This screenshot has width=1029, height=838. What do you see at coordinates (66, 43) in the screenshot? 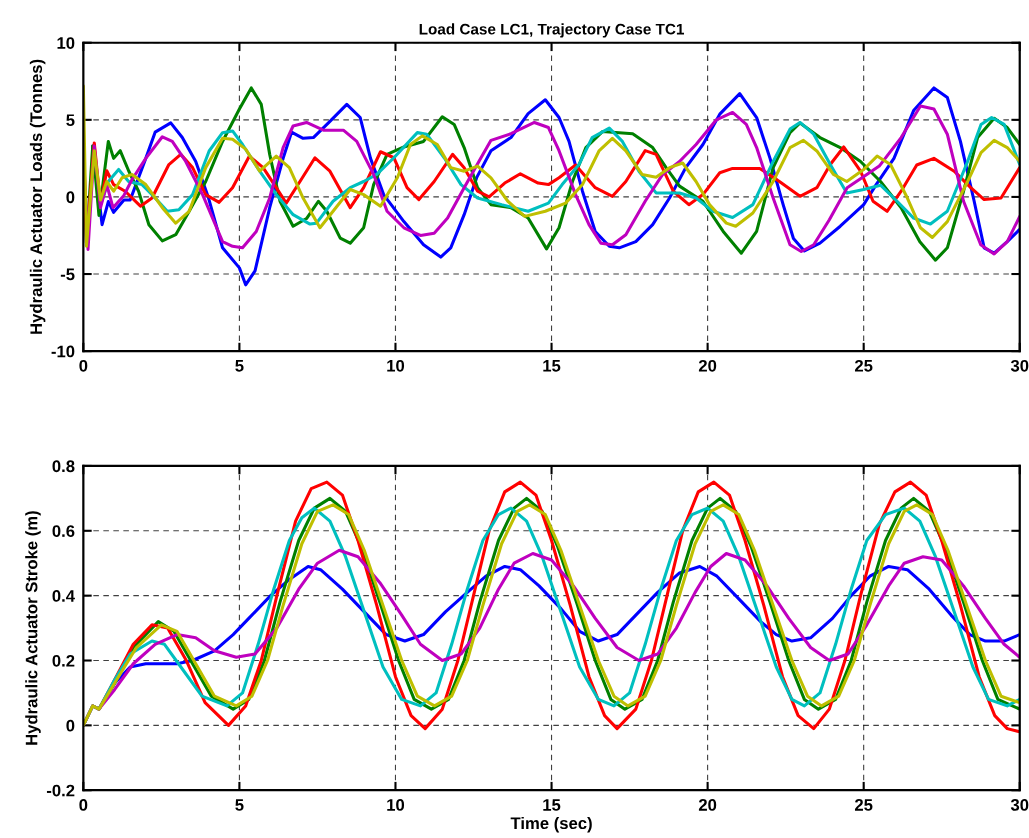
I see `y-tick-label: 10` at bounding box center [66, 43].